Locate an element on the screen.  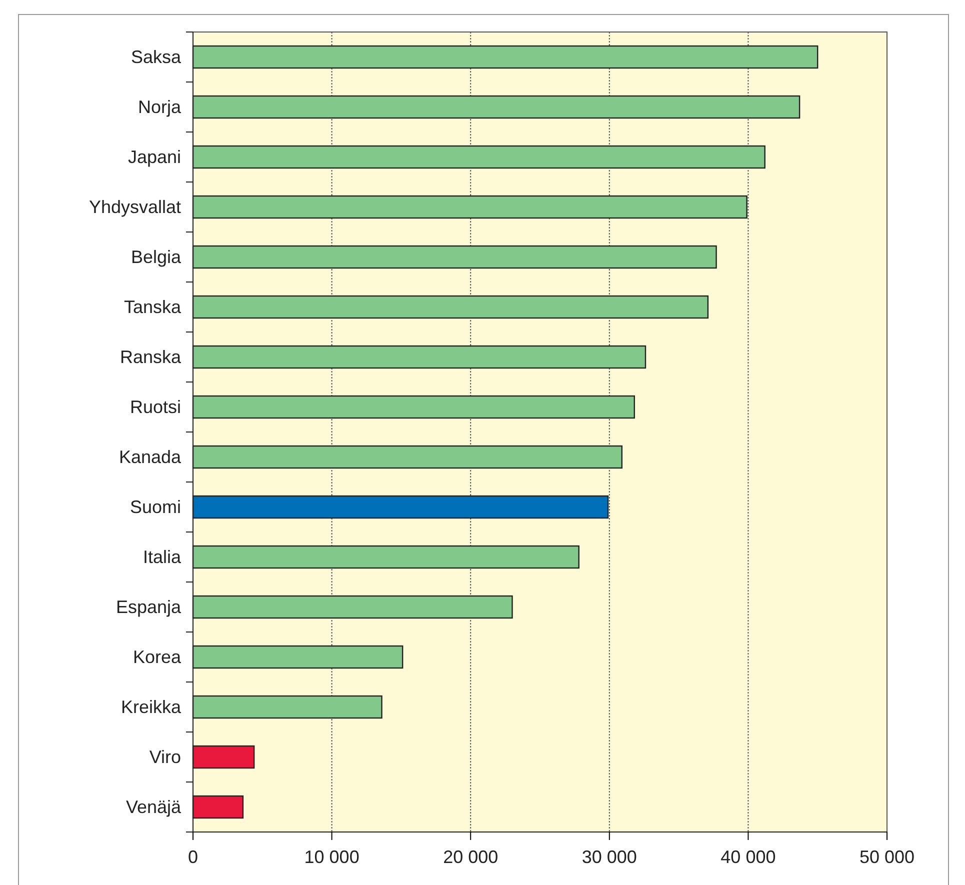
y-tick-label: Viro is located at coordinates (165, 756).